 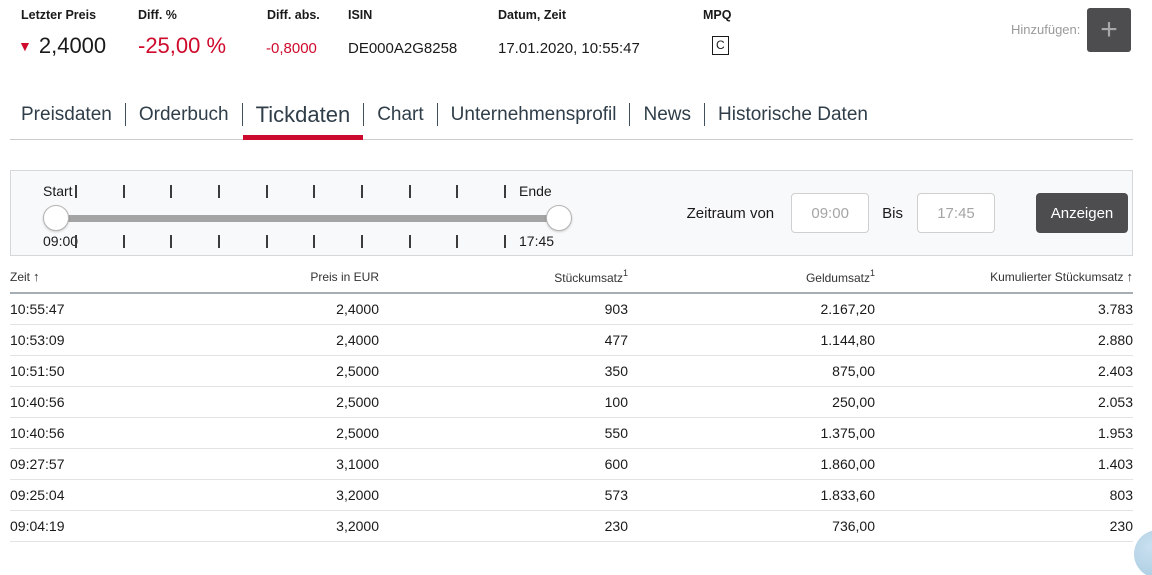 I want to click on table-row: 10:53:09 2,4000 477 1.144,80 2.880, so click(x=571, y=340).